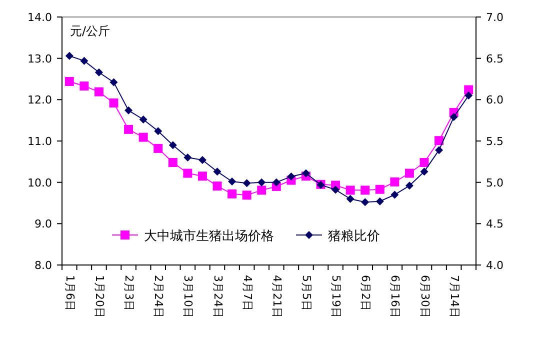 This screenshot has width=550, height=341. What do you see at coordinates (495, 17) in the screenshot?
I see `y2-tick-label: 7.0` at bounding box center [495, 17].